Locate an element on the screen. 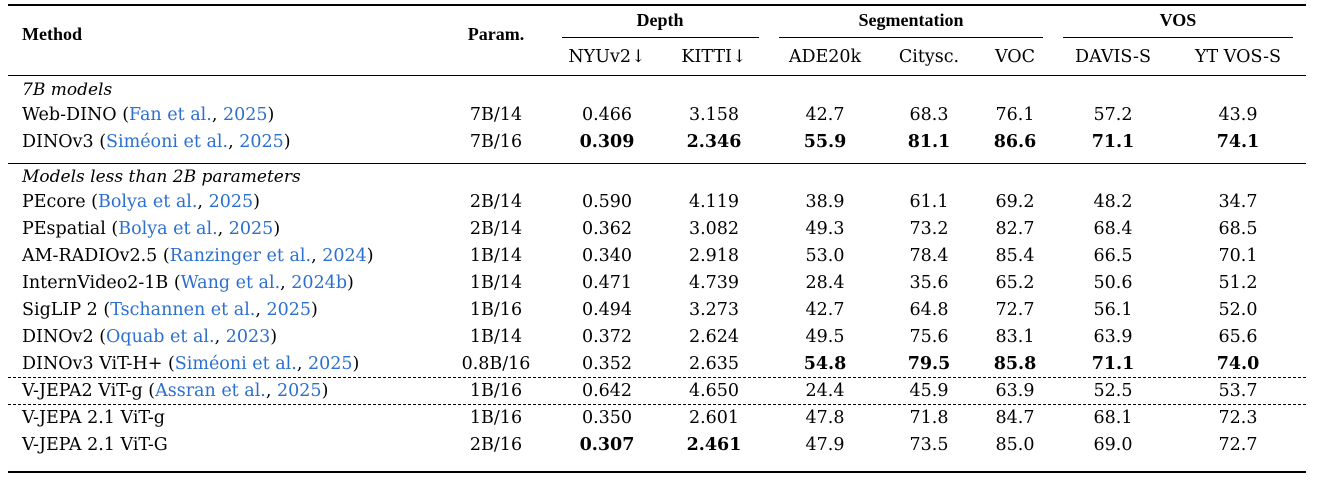  method-name: V-JEPA 2.1 ViT-G is located at coordinates (95, 445).